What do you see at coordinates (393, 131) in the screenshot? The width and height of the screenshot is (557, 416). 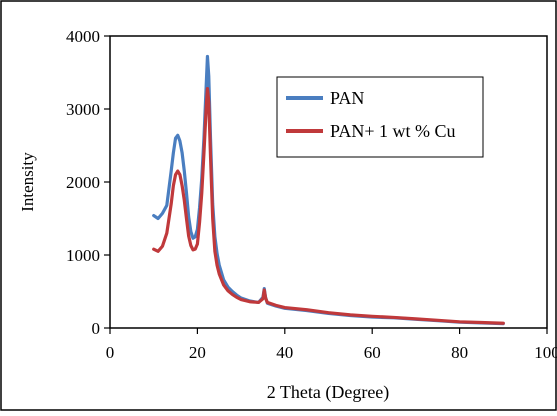 I see `legend-label-pan-cu: PAN+ 1 wt % Cu` at bounding box center [393, 131].